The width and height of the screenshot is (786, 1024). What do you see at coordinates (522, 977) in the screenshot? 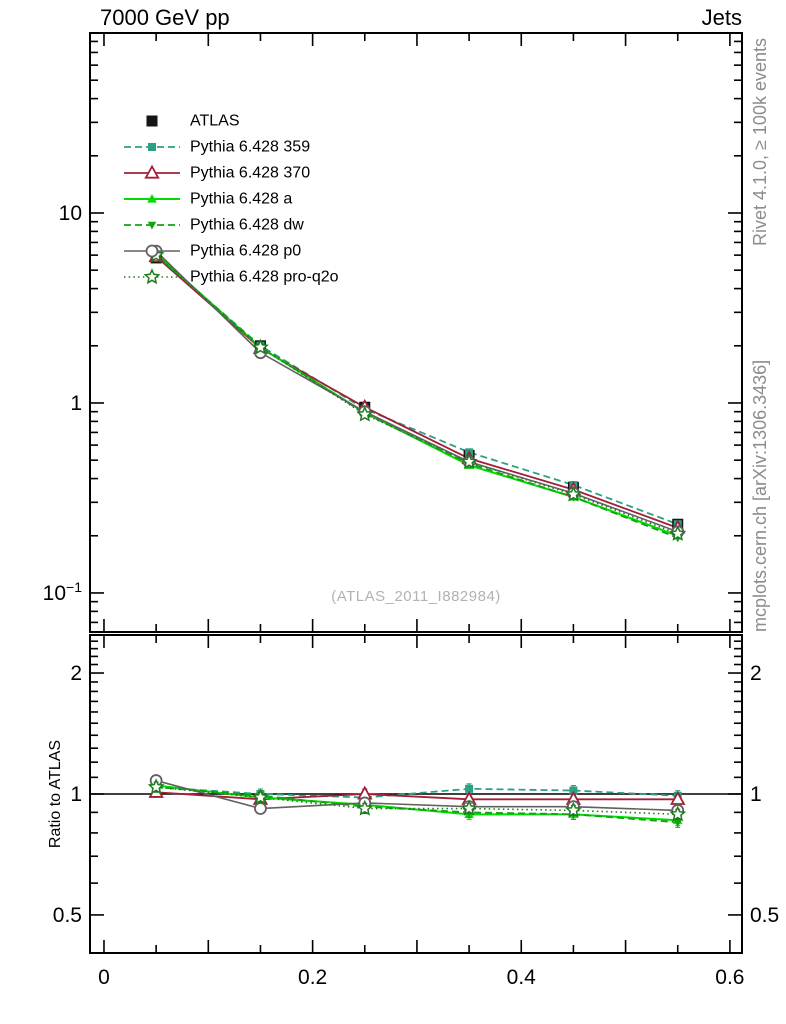
I see `x-tick-label: 0.4` at bounding box center [522, 977].